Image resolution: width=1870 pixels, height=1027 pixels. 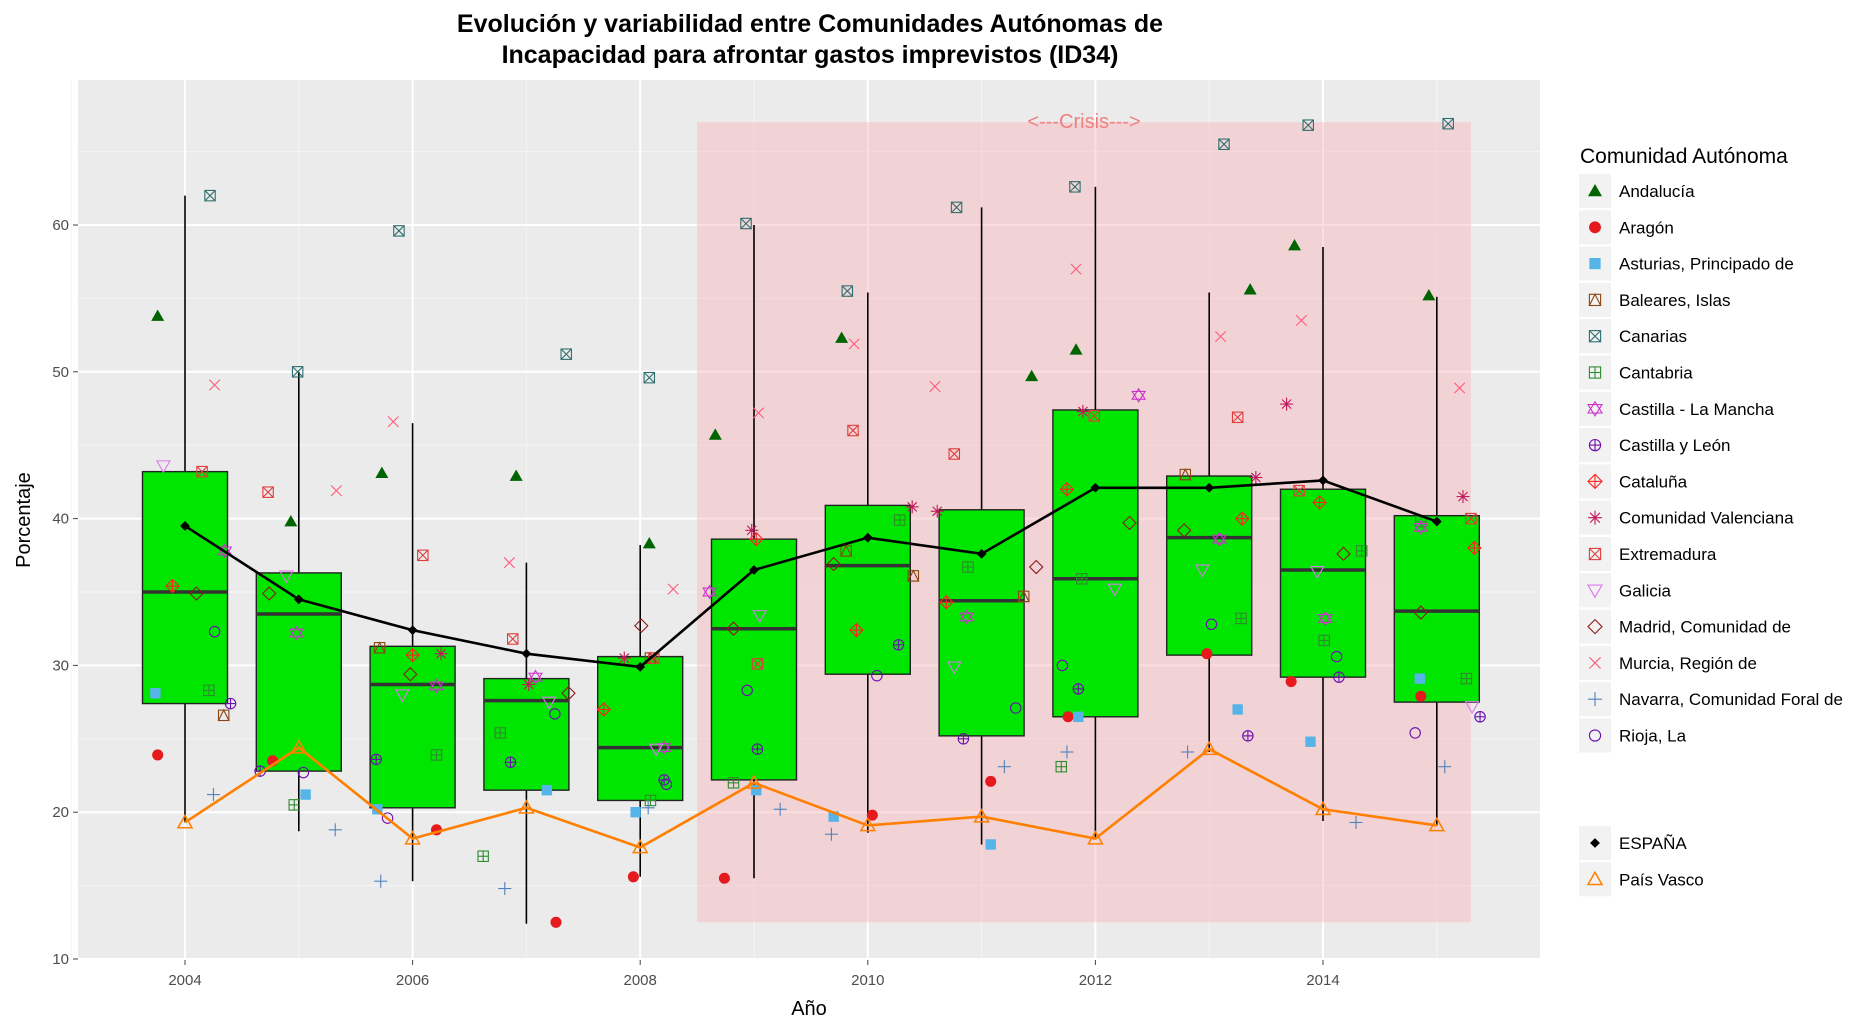 I want to click on legend-item: Madrid, Comunidad de, so click(x=1685, y=626).